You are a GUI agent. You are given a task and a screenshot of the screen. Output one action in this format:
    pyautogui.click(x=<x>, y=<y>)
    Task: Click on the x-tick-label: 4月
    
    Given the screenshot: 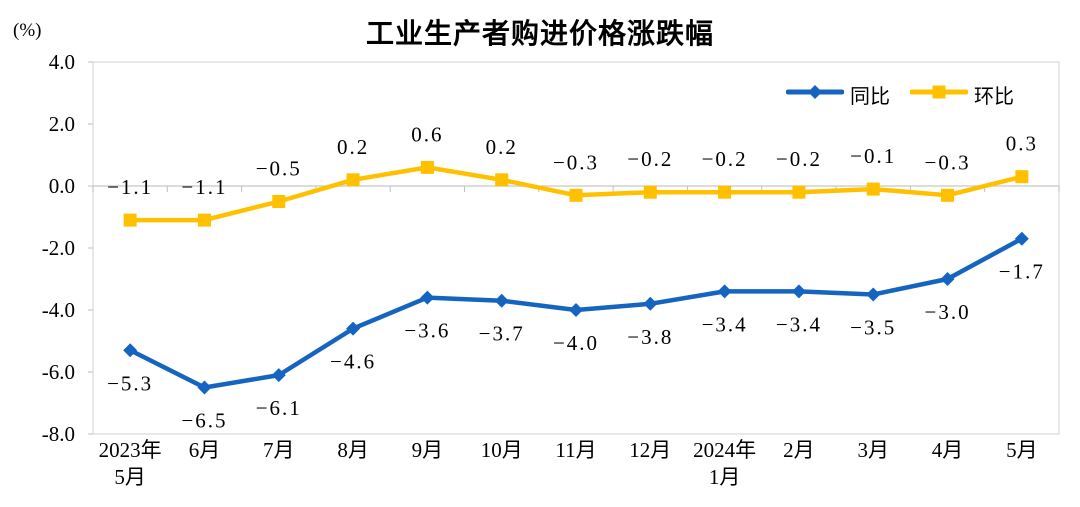 What is the action you would take?
    pyautogui.click(x=948, y=450)
    